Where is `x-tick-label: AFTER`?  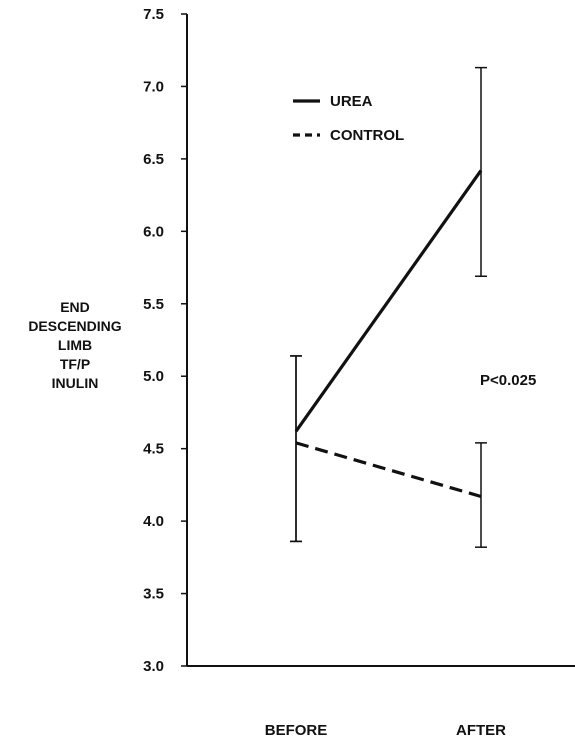 x-tick-label: AFTER is located at coordinates (481, 730).